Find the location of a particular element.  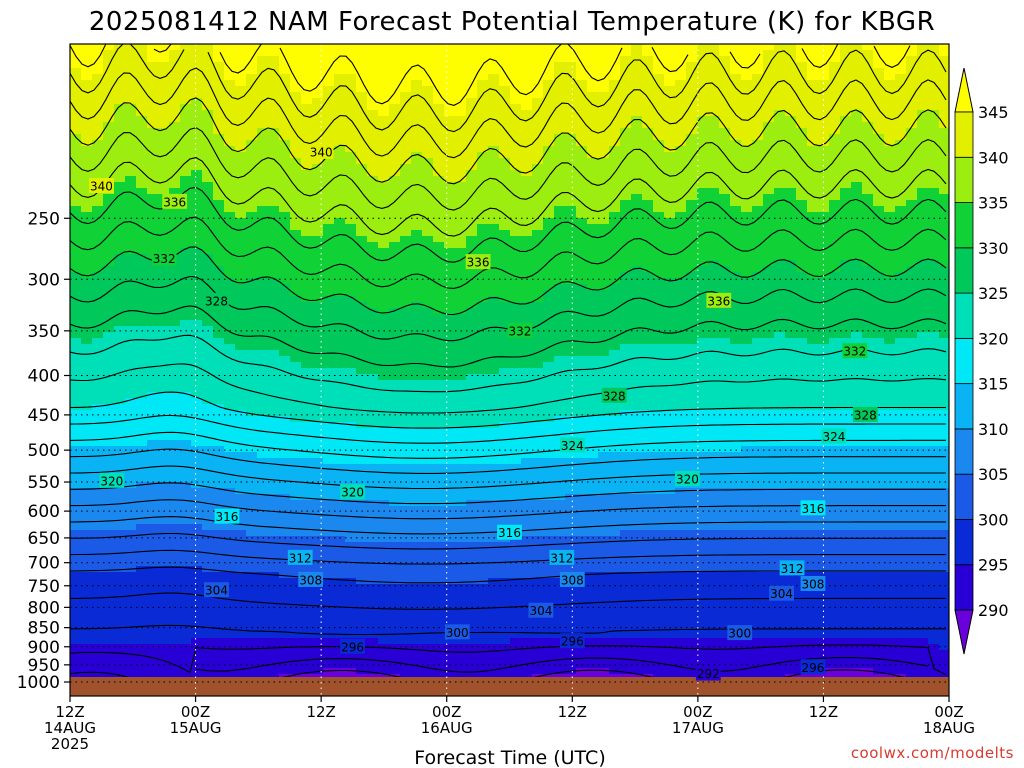

y-tick-label-650: 650 is located at coordinates (44, 539).